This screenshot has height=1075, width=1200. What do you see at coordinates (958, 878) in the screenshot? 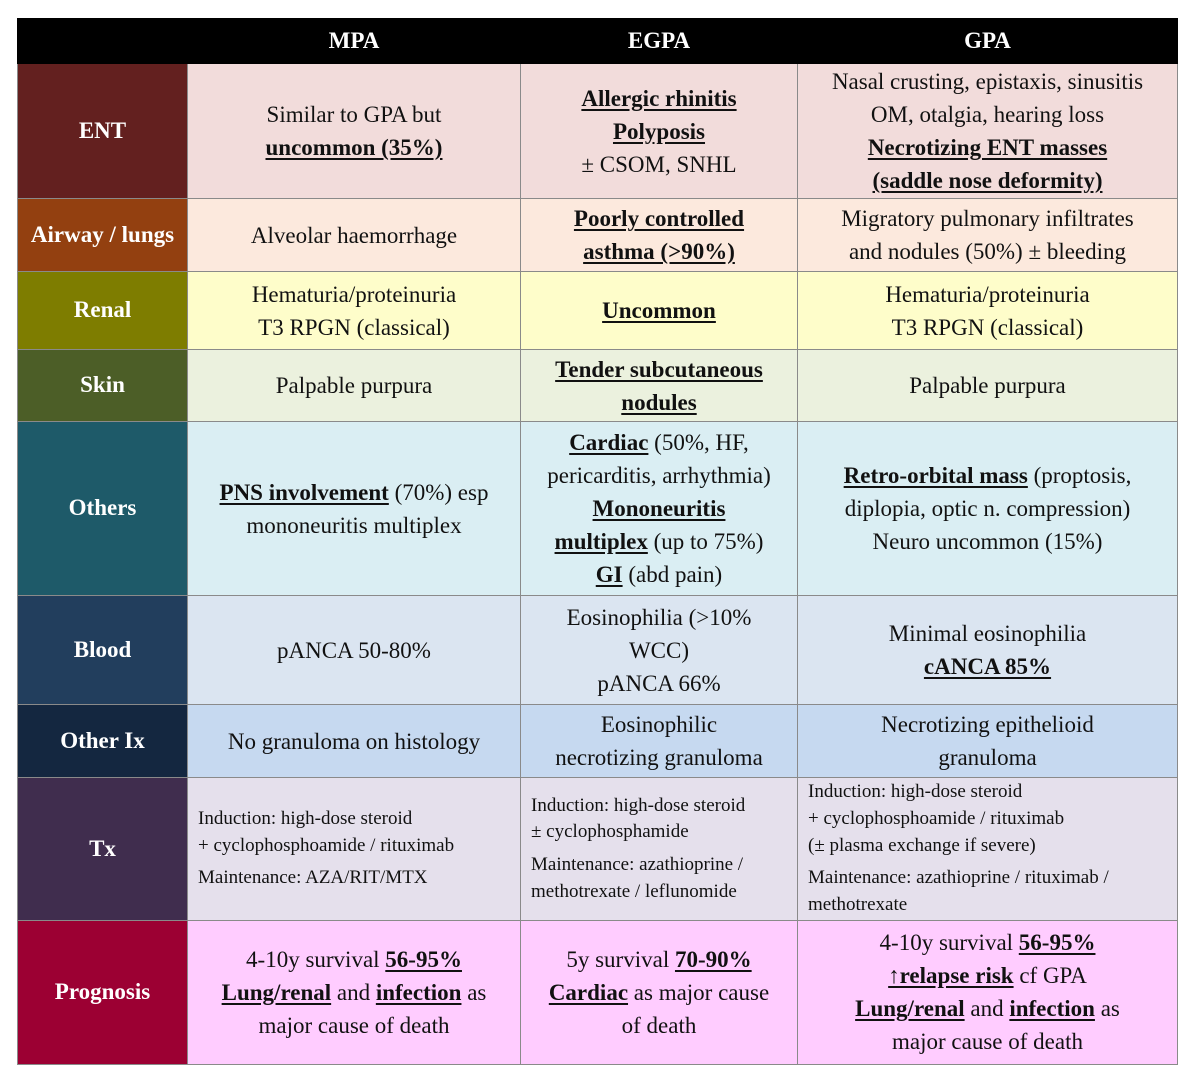
I see `text-line: Maintenance: azathioprine / rituximab /` at bounding box center [958, 878].